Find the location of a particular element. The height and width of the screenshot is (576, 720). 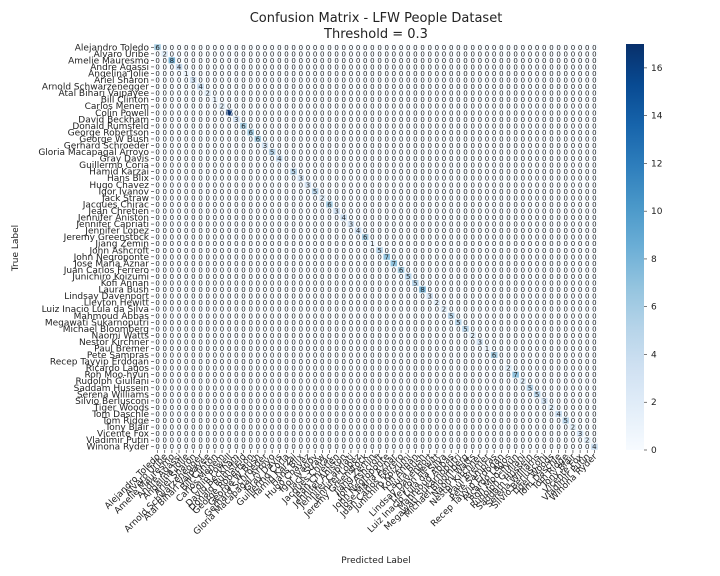

chart-subtitle: Threshold = 0.3 is located at coordinates (375, 34).